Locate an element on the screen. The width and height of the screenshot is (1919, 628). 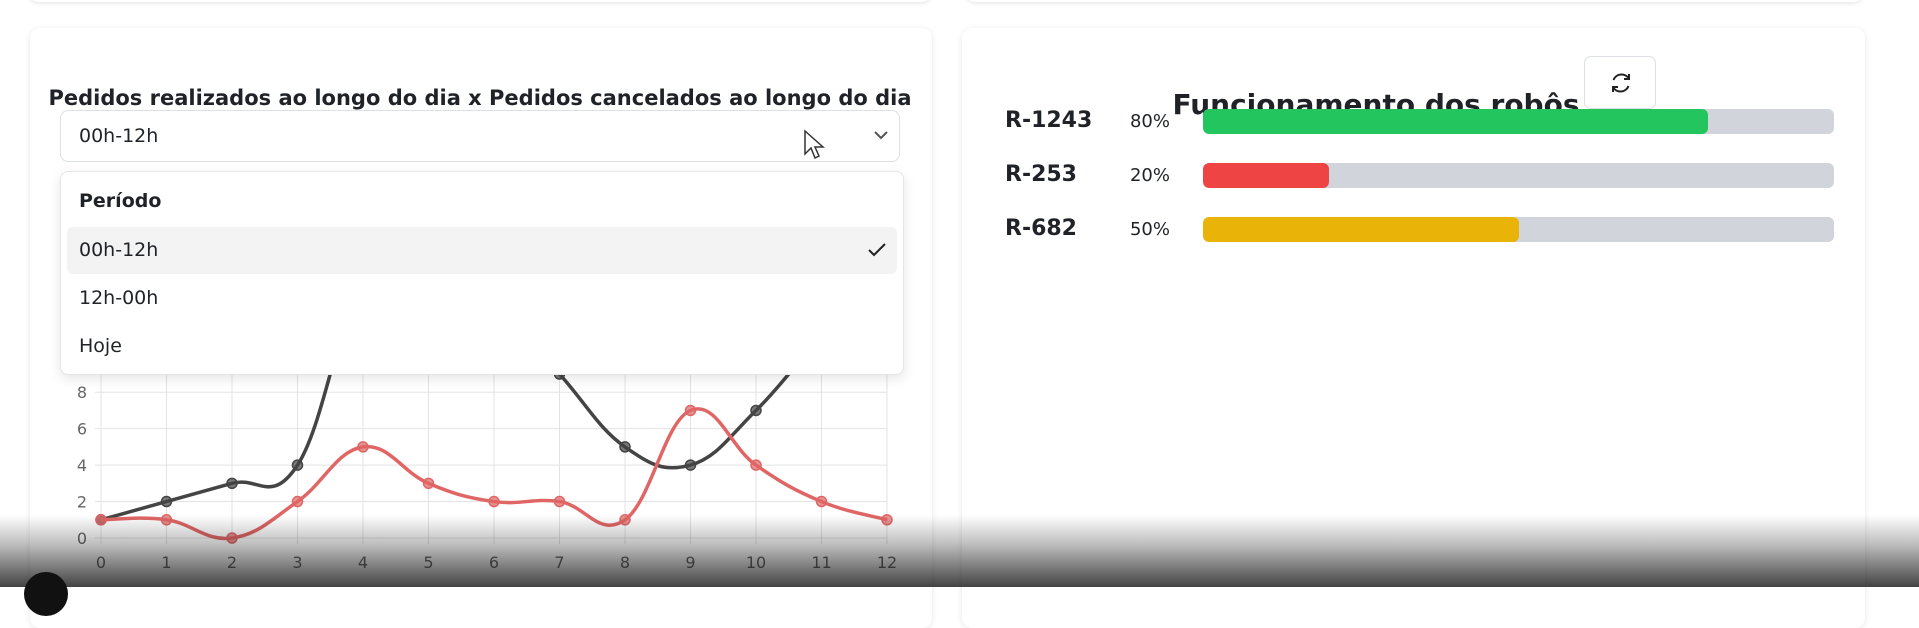
x-tick-label: 1 is located at coordinates (166, 562).